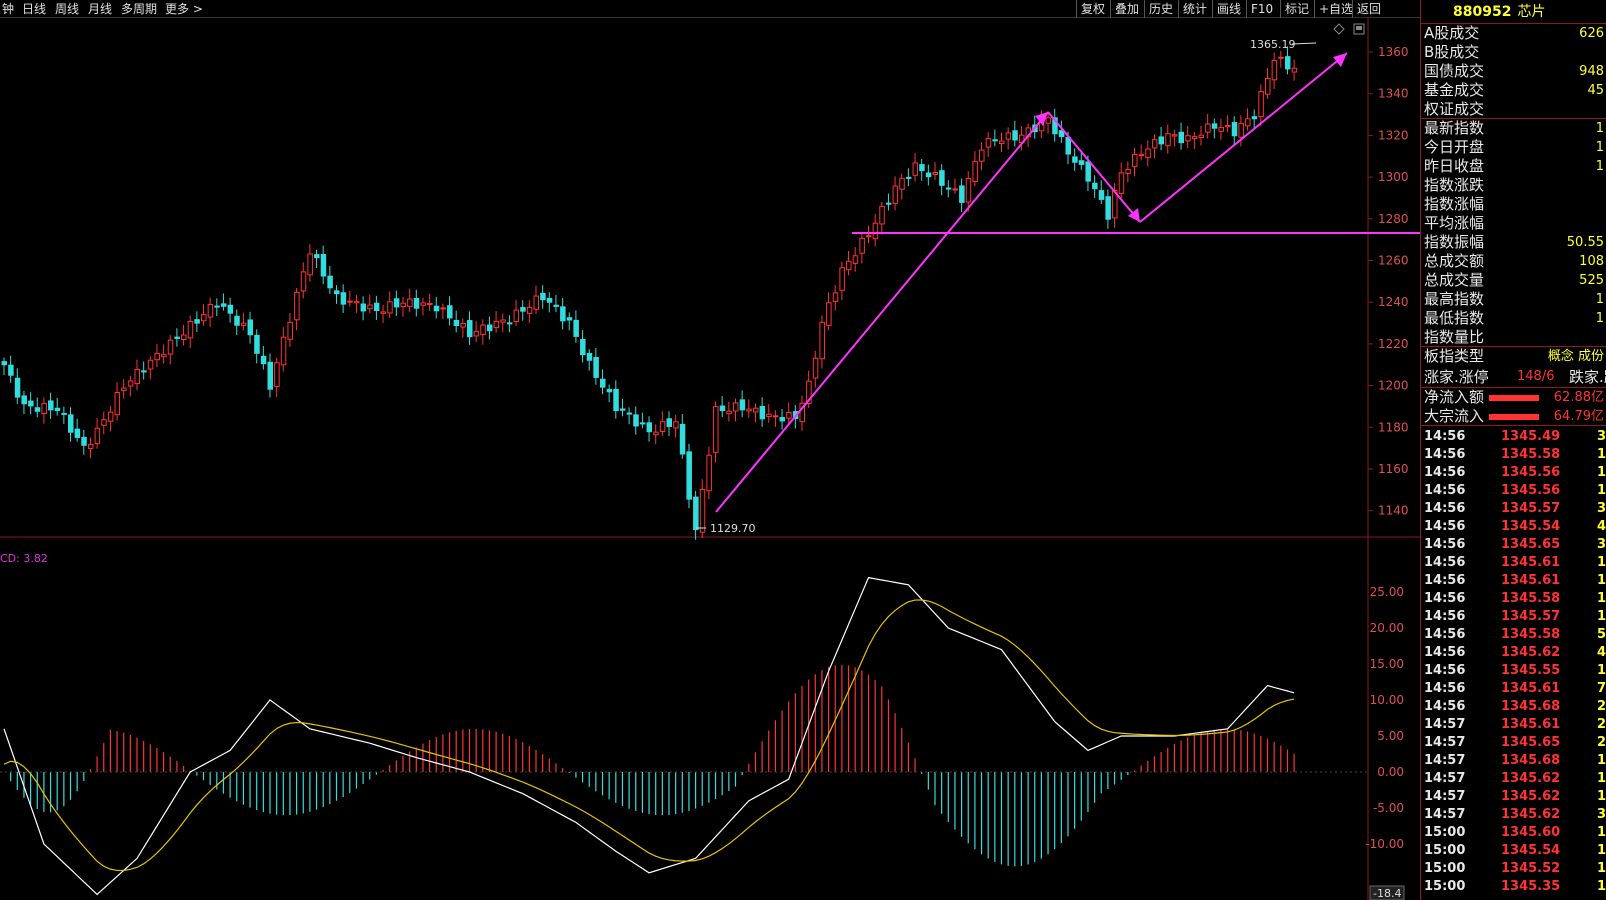 The image size is (1606, 900). Describe the element at coordinates (100, 9) in the screenshot. I see `period-monthly-tab: 月线` at that location.